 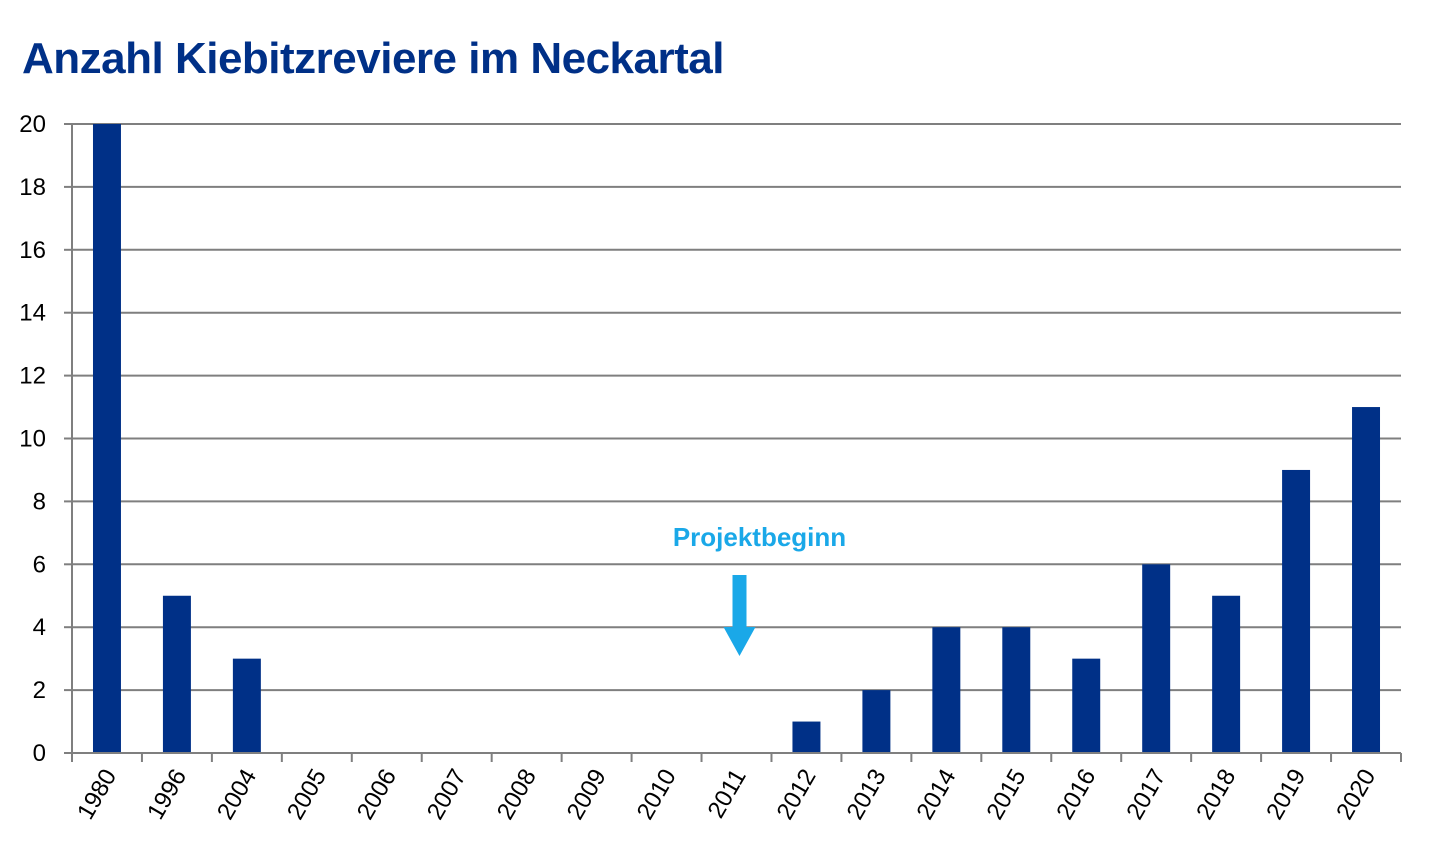 What do you see at coordinates (377, 795) in the screenshot?
I see `x-tick-label: 2006` at bounding box center [377, 795].